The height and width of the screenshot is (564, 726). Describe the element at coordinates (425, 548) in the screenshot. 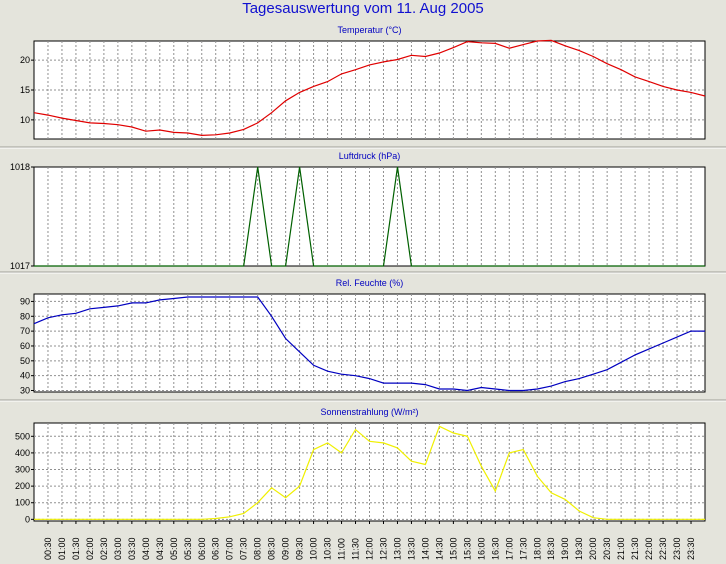

I see `x-tick-label: 14:00` at that location.